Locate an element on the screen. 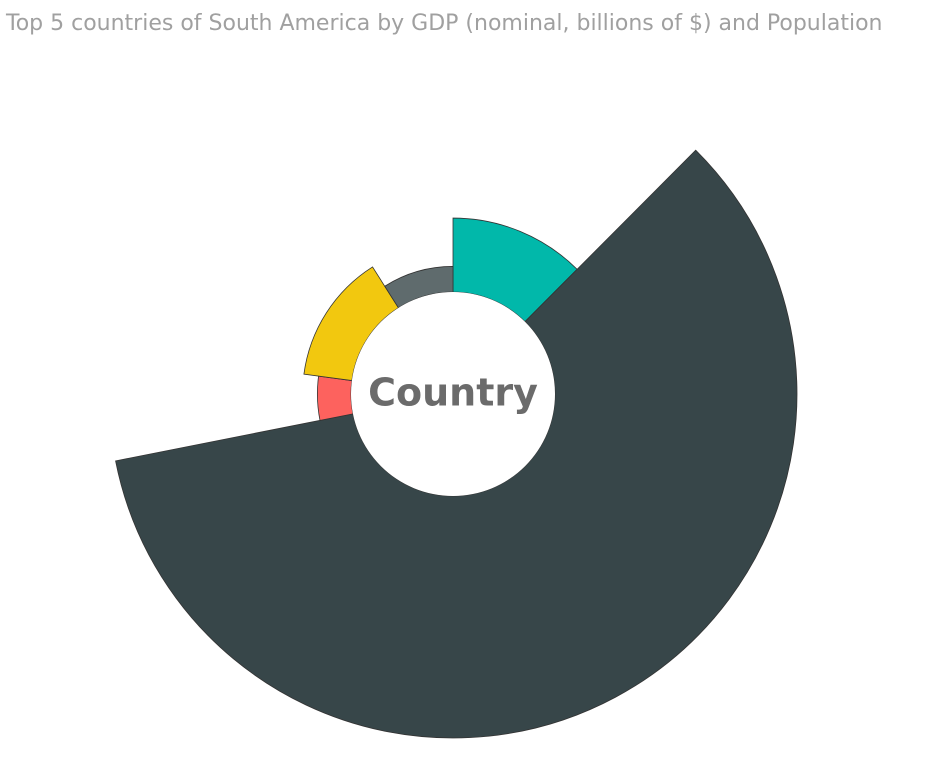  segment is located at coordinates (335, 398).